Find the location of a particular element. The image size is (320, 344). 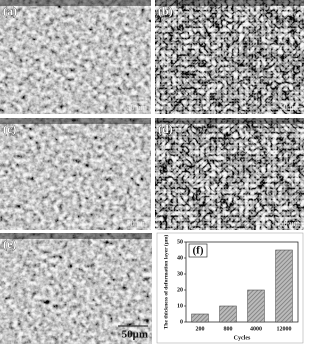

x-tick-label: 12000 is located at coordinates (284, 329).